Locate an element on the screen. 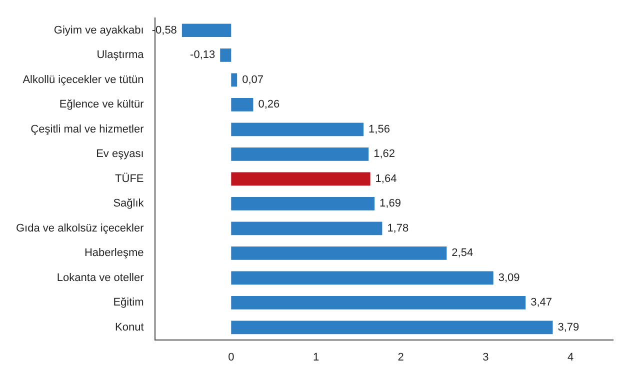  y-tick-label: Ev eşyası is located at coordinates (120, 154).